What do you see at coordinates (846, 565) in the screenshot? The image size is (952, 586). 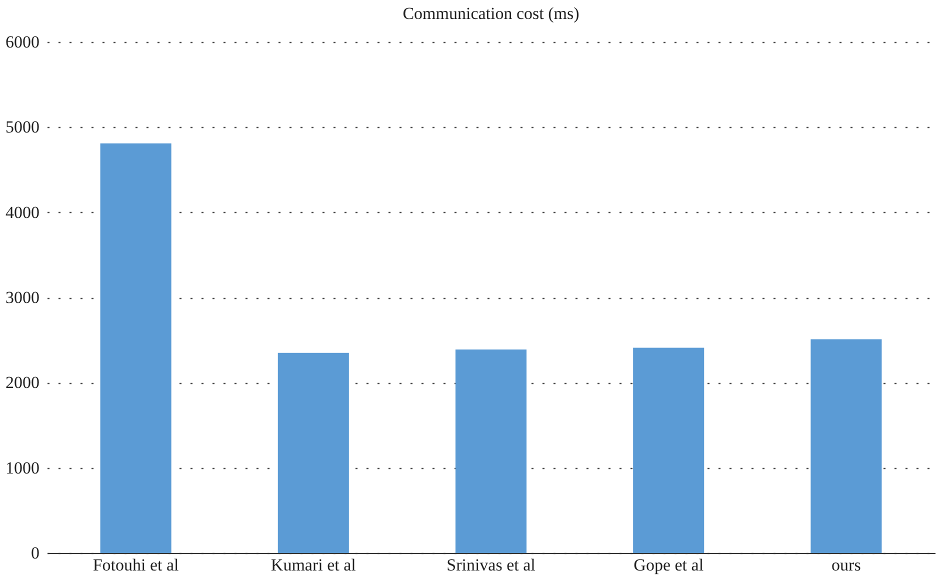 I see `x-tick-label: ours` at bounding box center [846, 565].